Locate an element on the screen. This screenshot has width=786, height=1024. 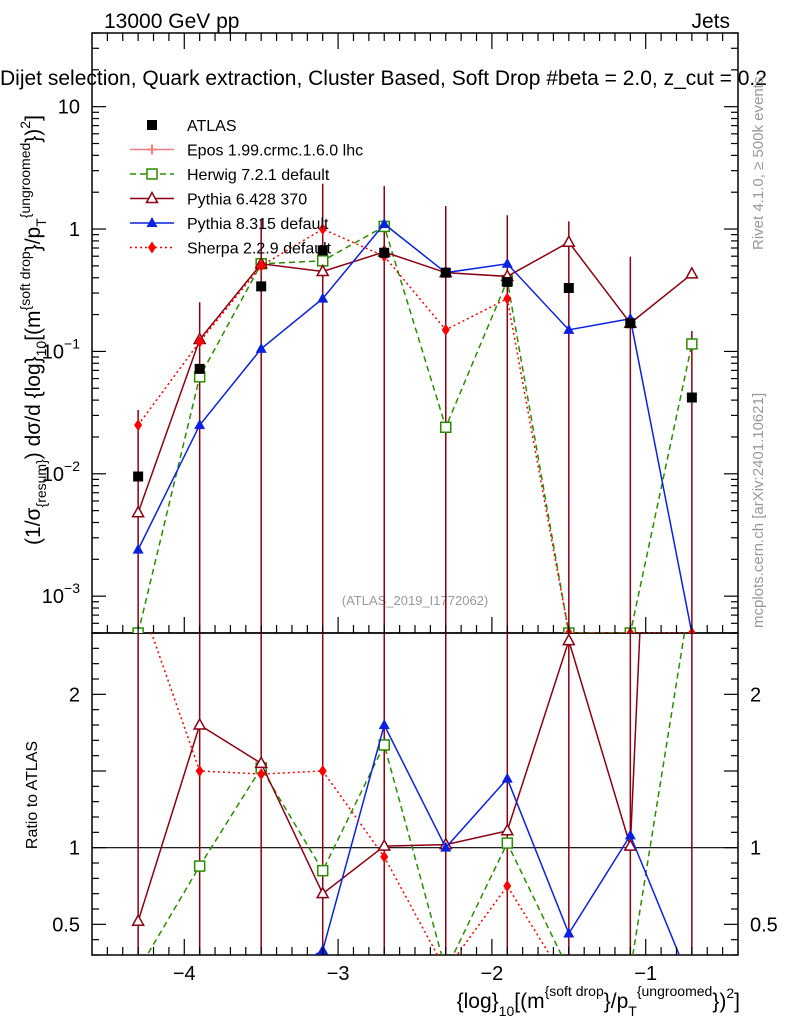
main-y-tick-label: 1 is located at coordinates (74, 230).